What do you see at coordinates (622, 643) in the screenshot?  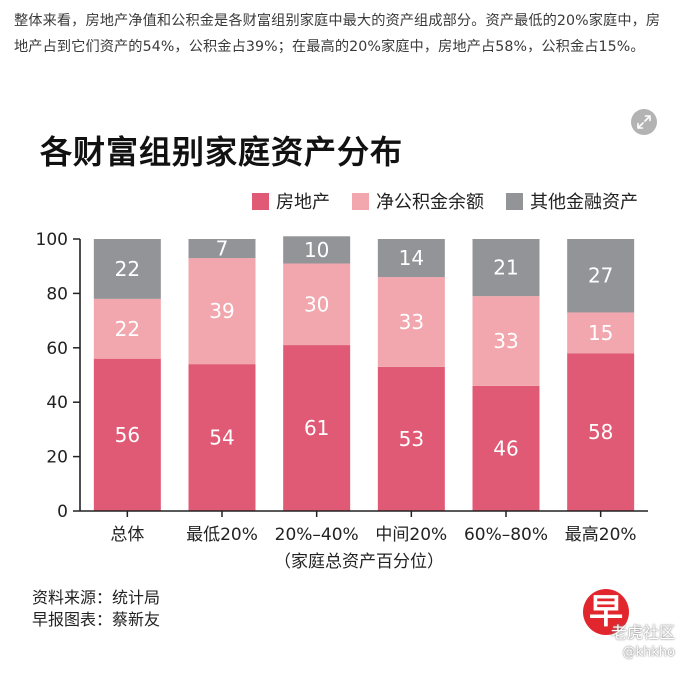 I see `watermark: 老虎社区 @khkho` at bounding box center [622, 643].